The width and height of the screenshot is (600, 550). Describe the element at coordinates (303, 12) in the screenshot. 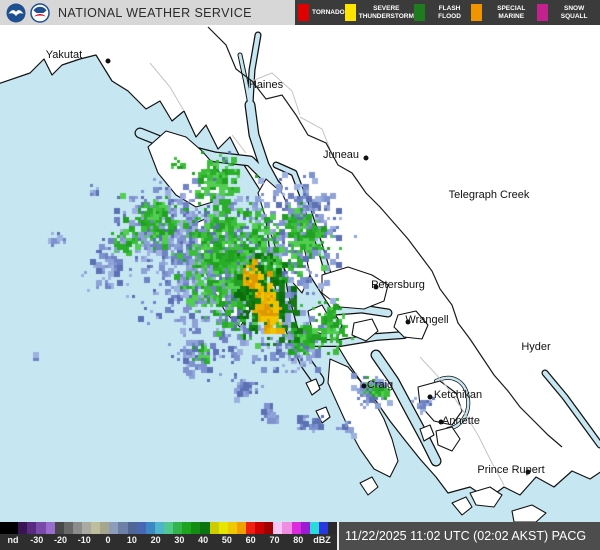

I see `tornado-swatch` at that location.